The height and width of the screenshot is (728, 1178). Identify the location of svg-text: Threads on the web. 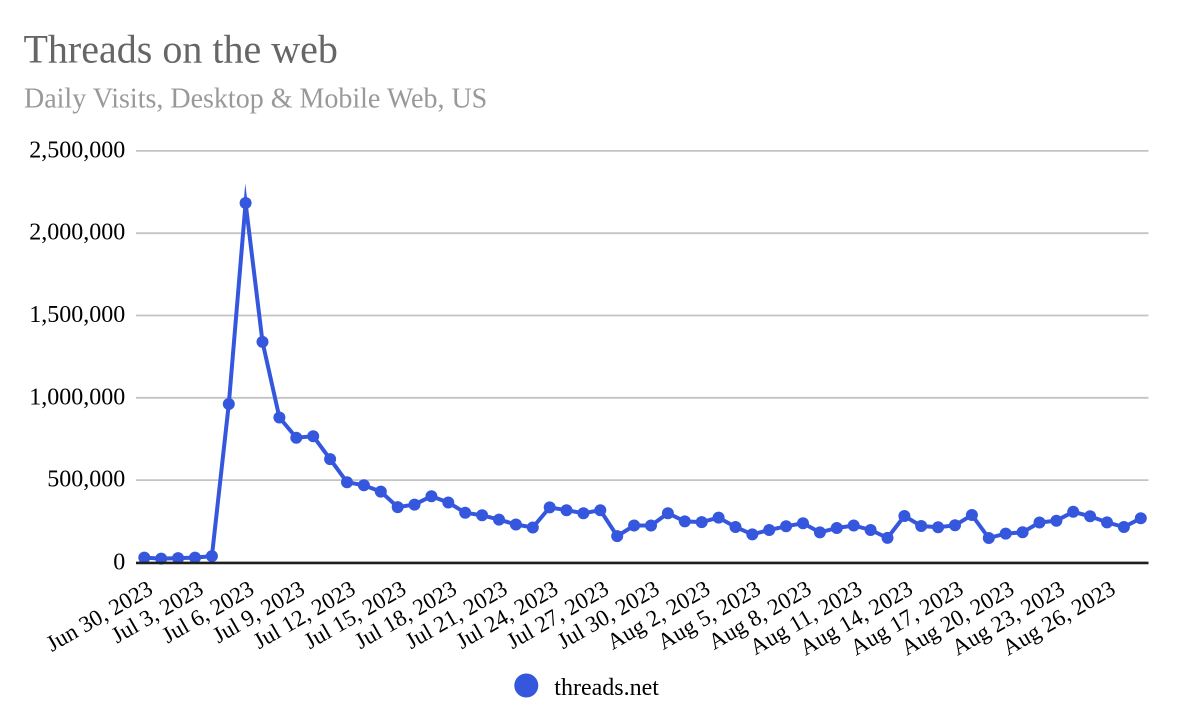
(181, 48).